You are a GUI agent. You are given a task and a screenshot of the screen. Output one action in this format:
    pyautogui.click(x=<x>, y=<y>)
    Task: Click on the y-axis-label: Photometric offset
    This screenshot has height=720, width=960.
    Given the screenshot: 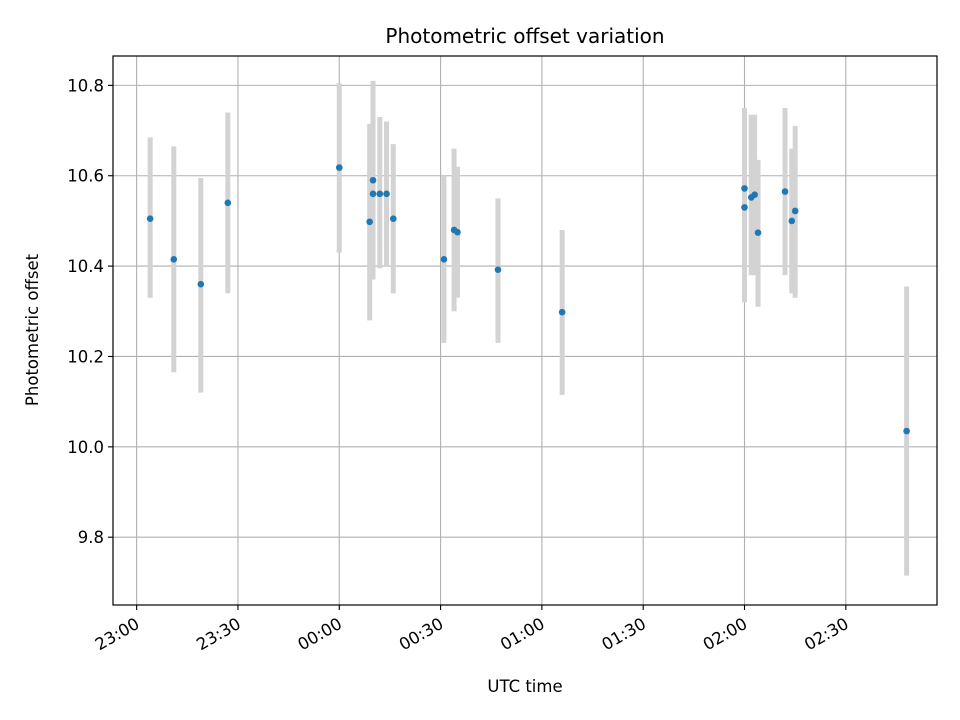 What is the action you would take?
    pyautogui.click(x=32, y=329)
    